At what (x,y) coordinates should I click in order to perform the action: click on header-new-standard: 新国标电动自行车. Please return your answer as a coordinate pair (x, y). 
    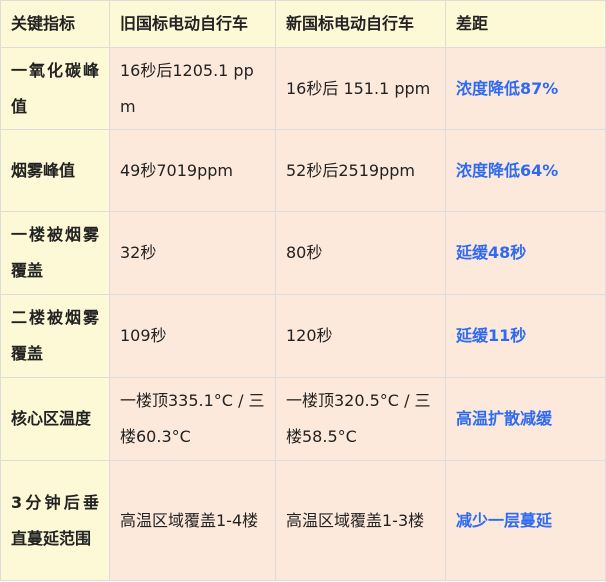
    Looking at the image, I should click on (360, 24).